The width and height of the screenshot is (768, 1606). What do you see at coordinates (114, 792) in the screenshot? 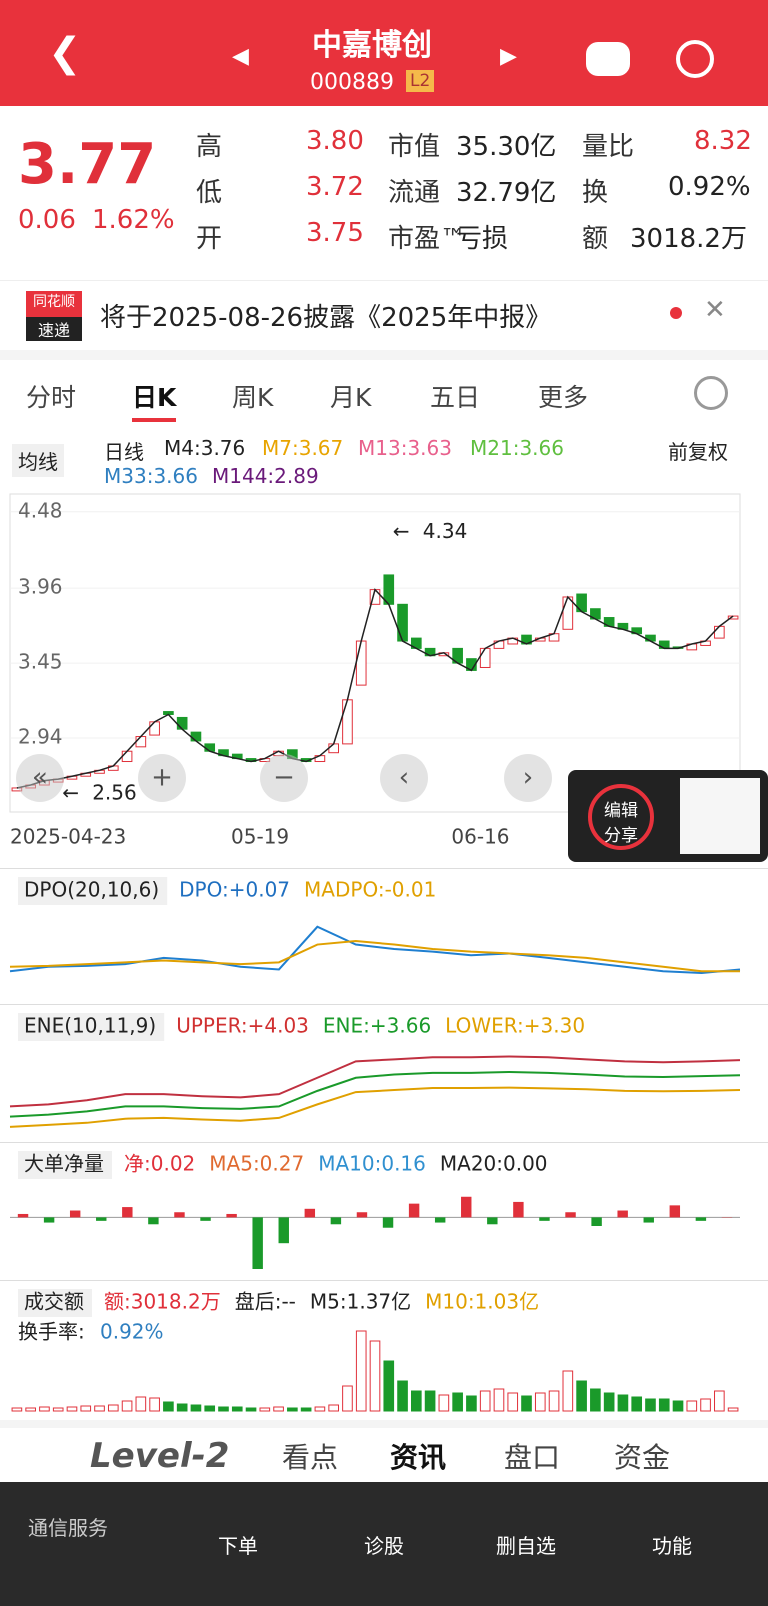
I see `annotation: 2.56` at bounding box center [114, 792].